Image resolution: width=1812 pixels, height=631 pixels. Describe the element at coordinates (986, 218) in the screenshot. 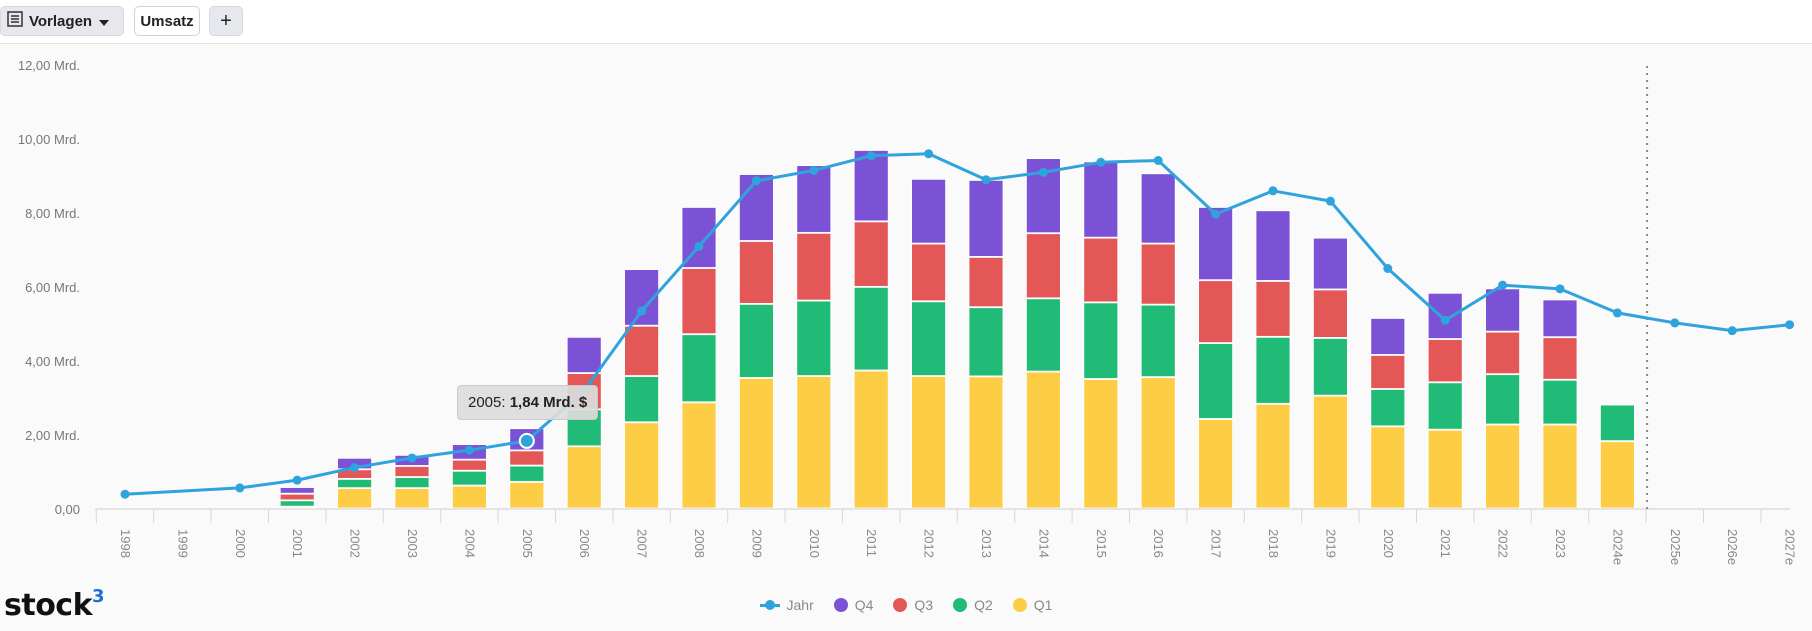

I see `bar-q4-2013` at that location.